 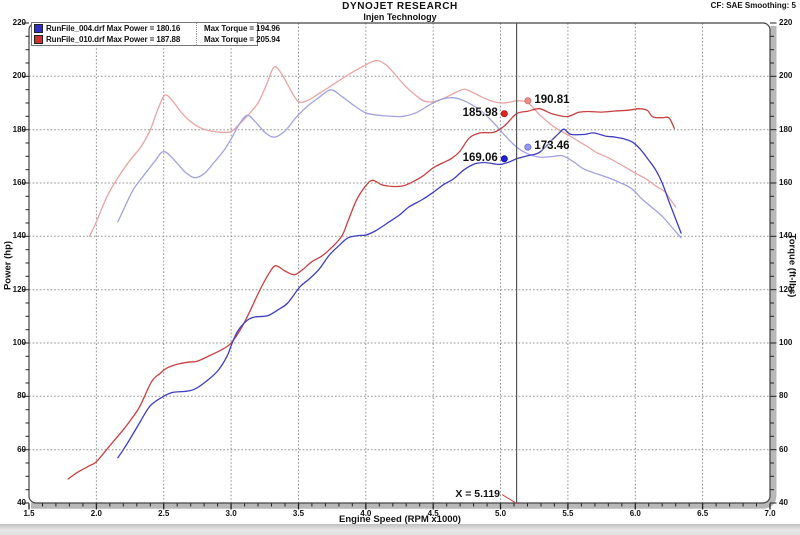 I want to click on y-tick-label-left: 160, so click(x=19, y=182).